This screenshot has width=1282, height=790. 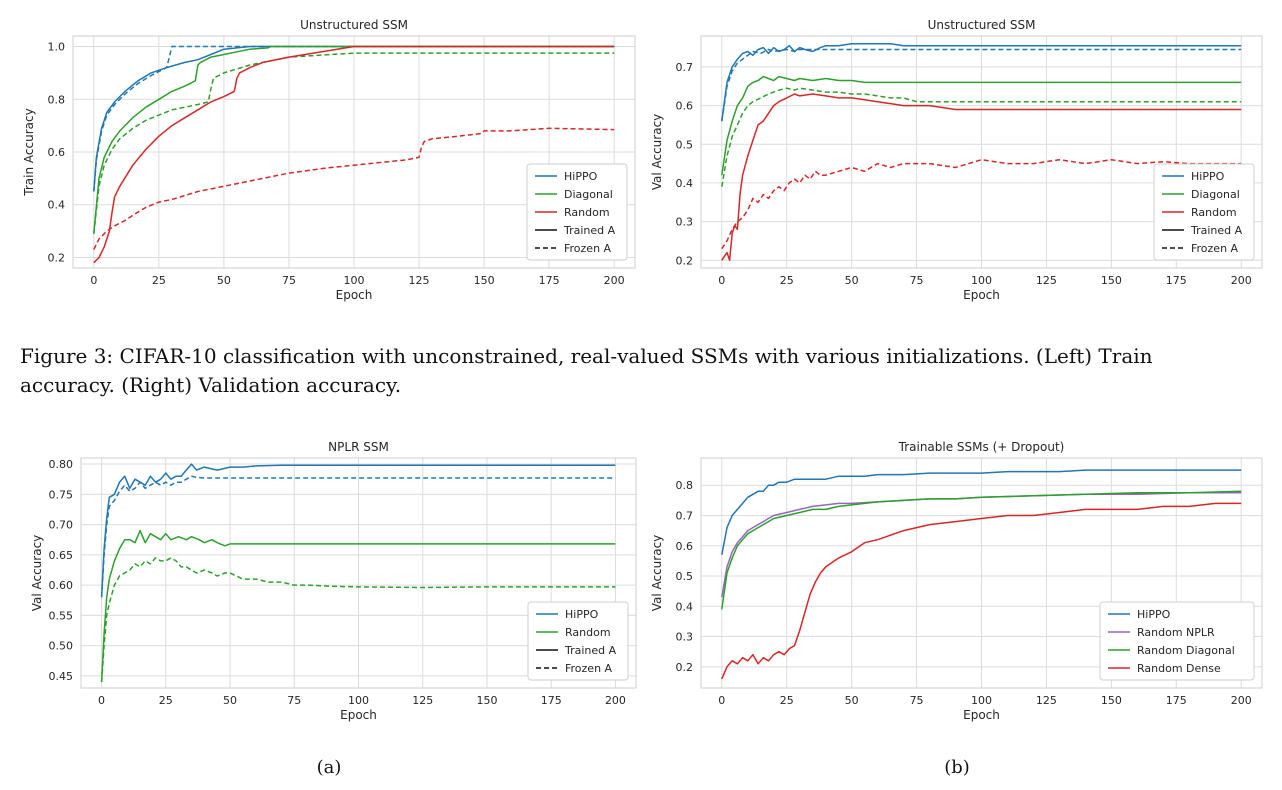 I want to click on legend-entry: Random Diagonal, so click(x=1186, y=650).